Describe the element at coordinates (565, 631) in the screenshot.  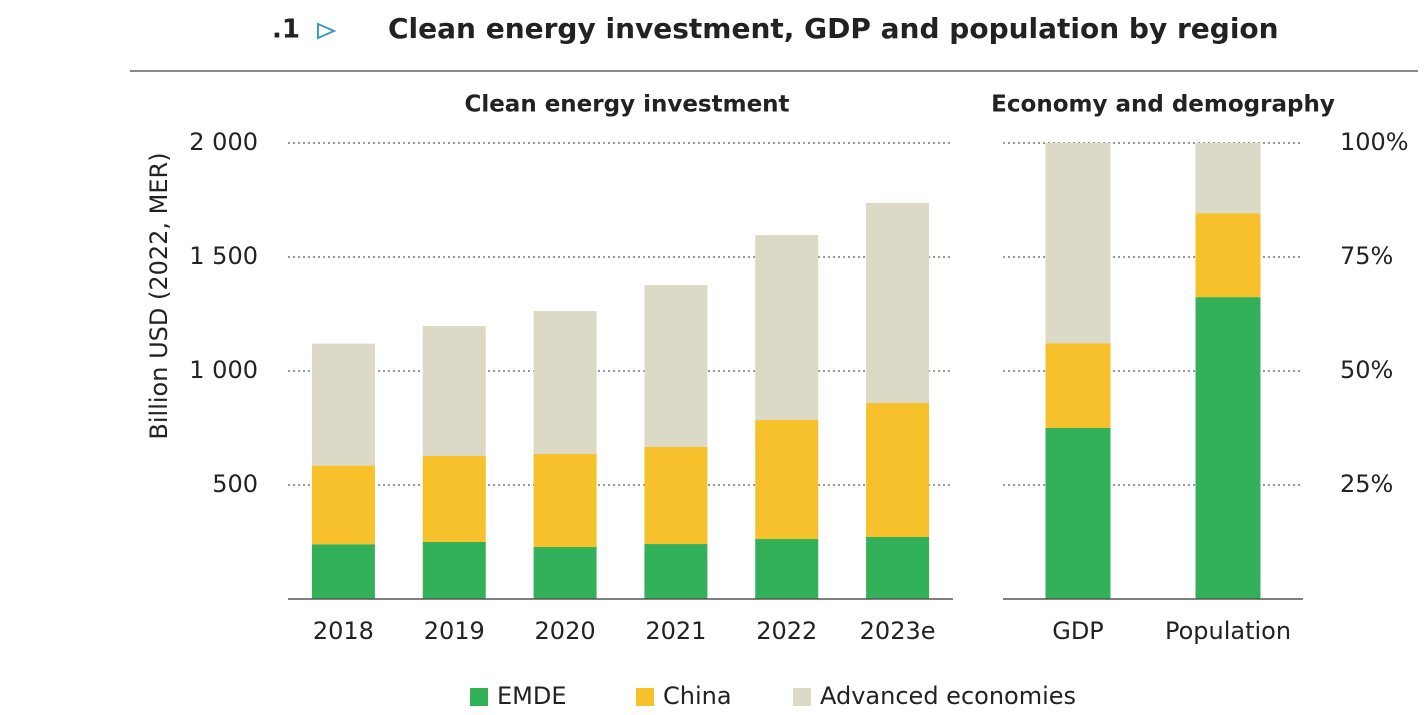
I see `x-tick-label: 2020` at that location.